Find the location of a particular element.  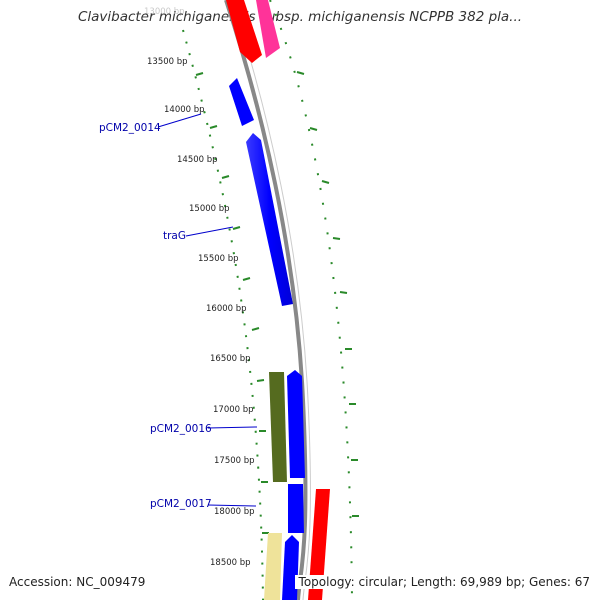

sequence-backbone-inner is located at coordinates (271, 300).